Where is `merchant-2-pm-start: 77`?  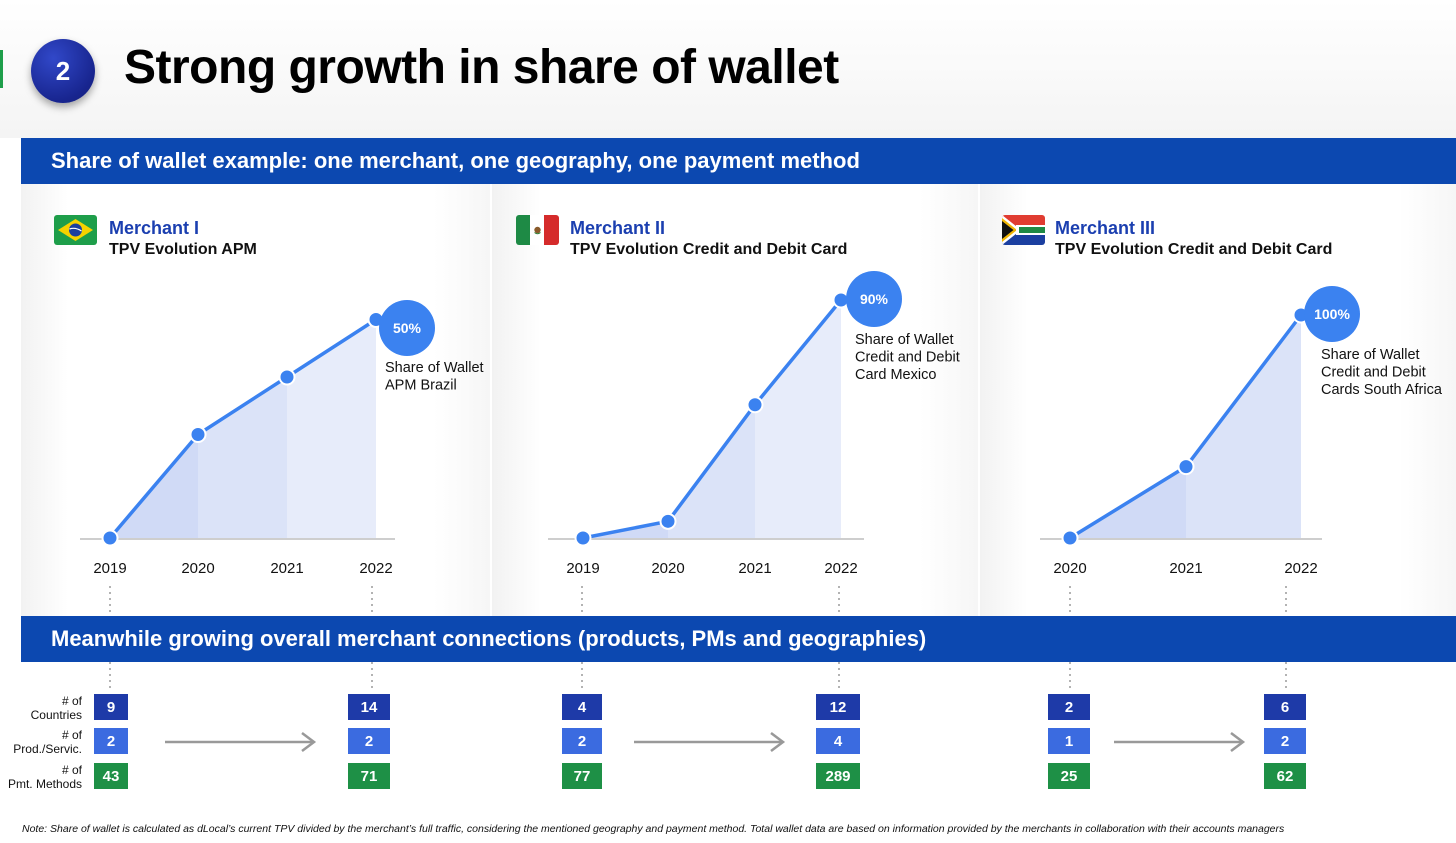
merchant-2-pm-start: 77 is located at coordinates (582, 776).